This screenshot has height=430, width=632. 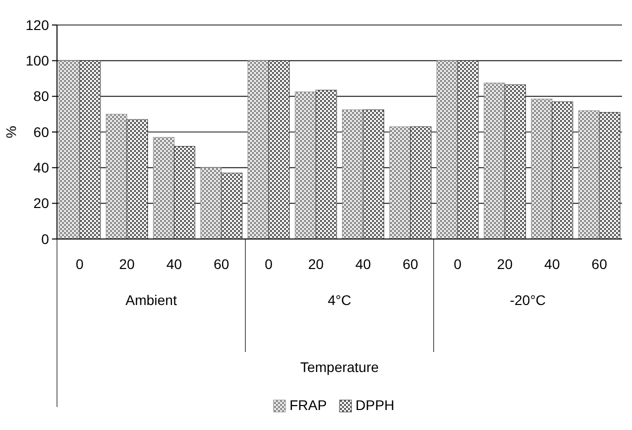 I want to click on text: -20°C, so click(x=528, y=300).